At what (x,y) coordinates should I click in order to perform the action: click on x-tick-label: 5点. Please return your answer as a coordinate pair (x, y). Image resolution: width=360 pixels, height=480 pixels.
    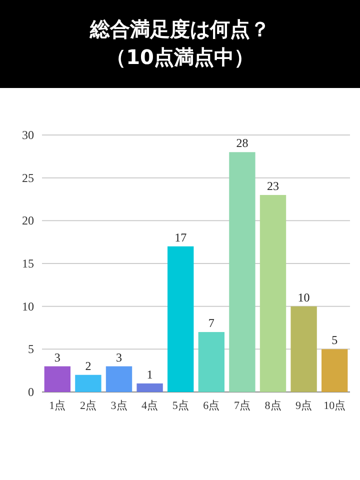
    Looking at the image, I should click on (180, 405).